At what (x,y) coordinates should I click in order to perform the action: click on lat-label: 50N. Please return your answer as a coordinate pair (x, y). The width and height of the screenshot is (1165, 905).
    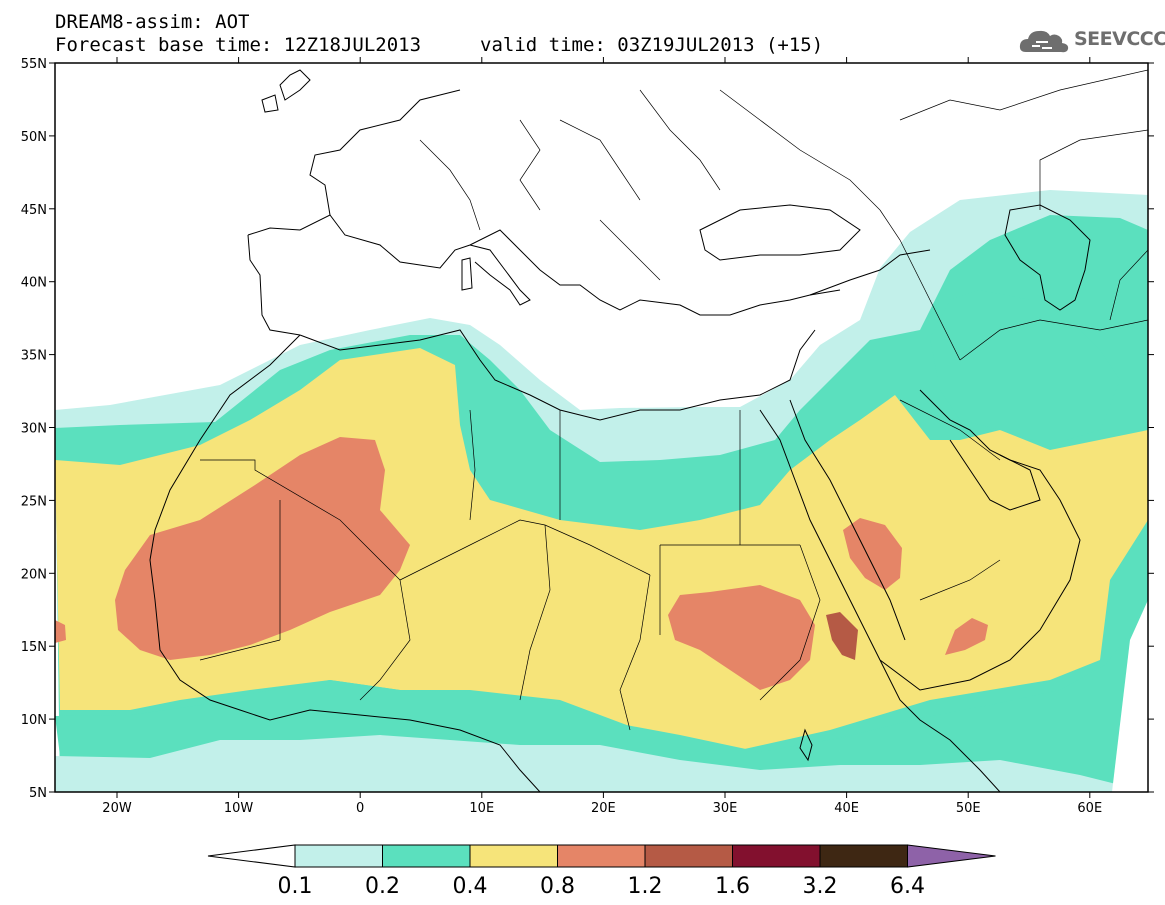
    Looking at the image, I should click on (34, 137).